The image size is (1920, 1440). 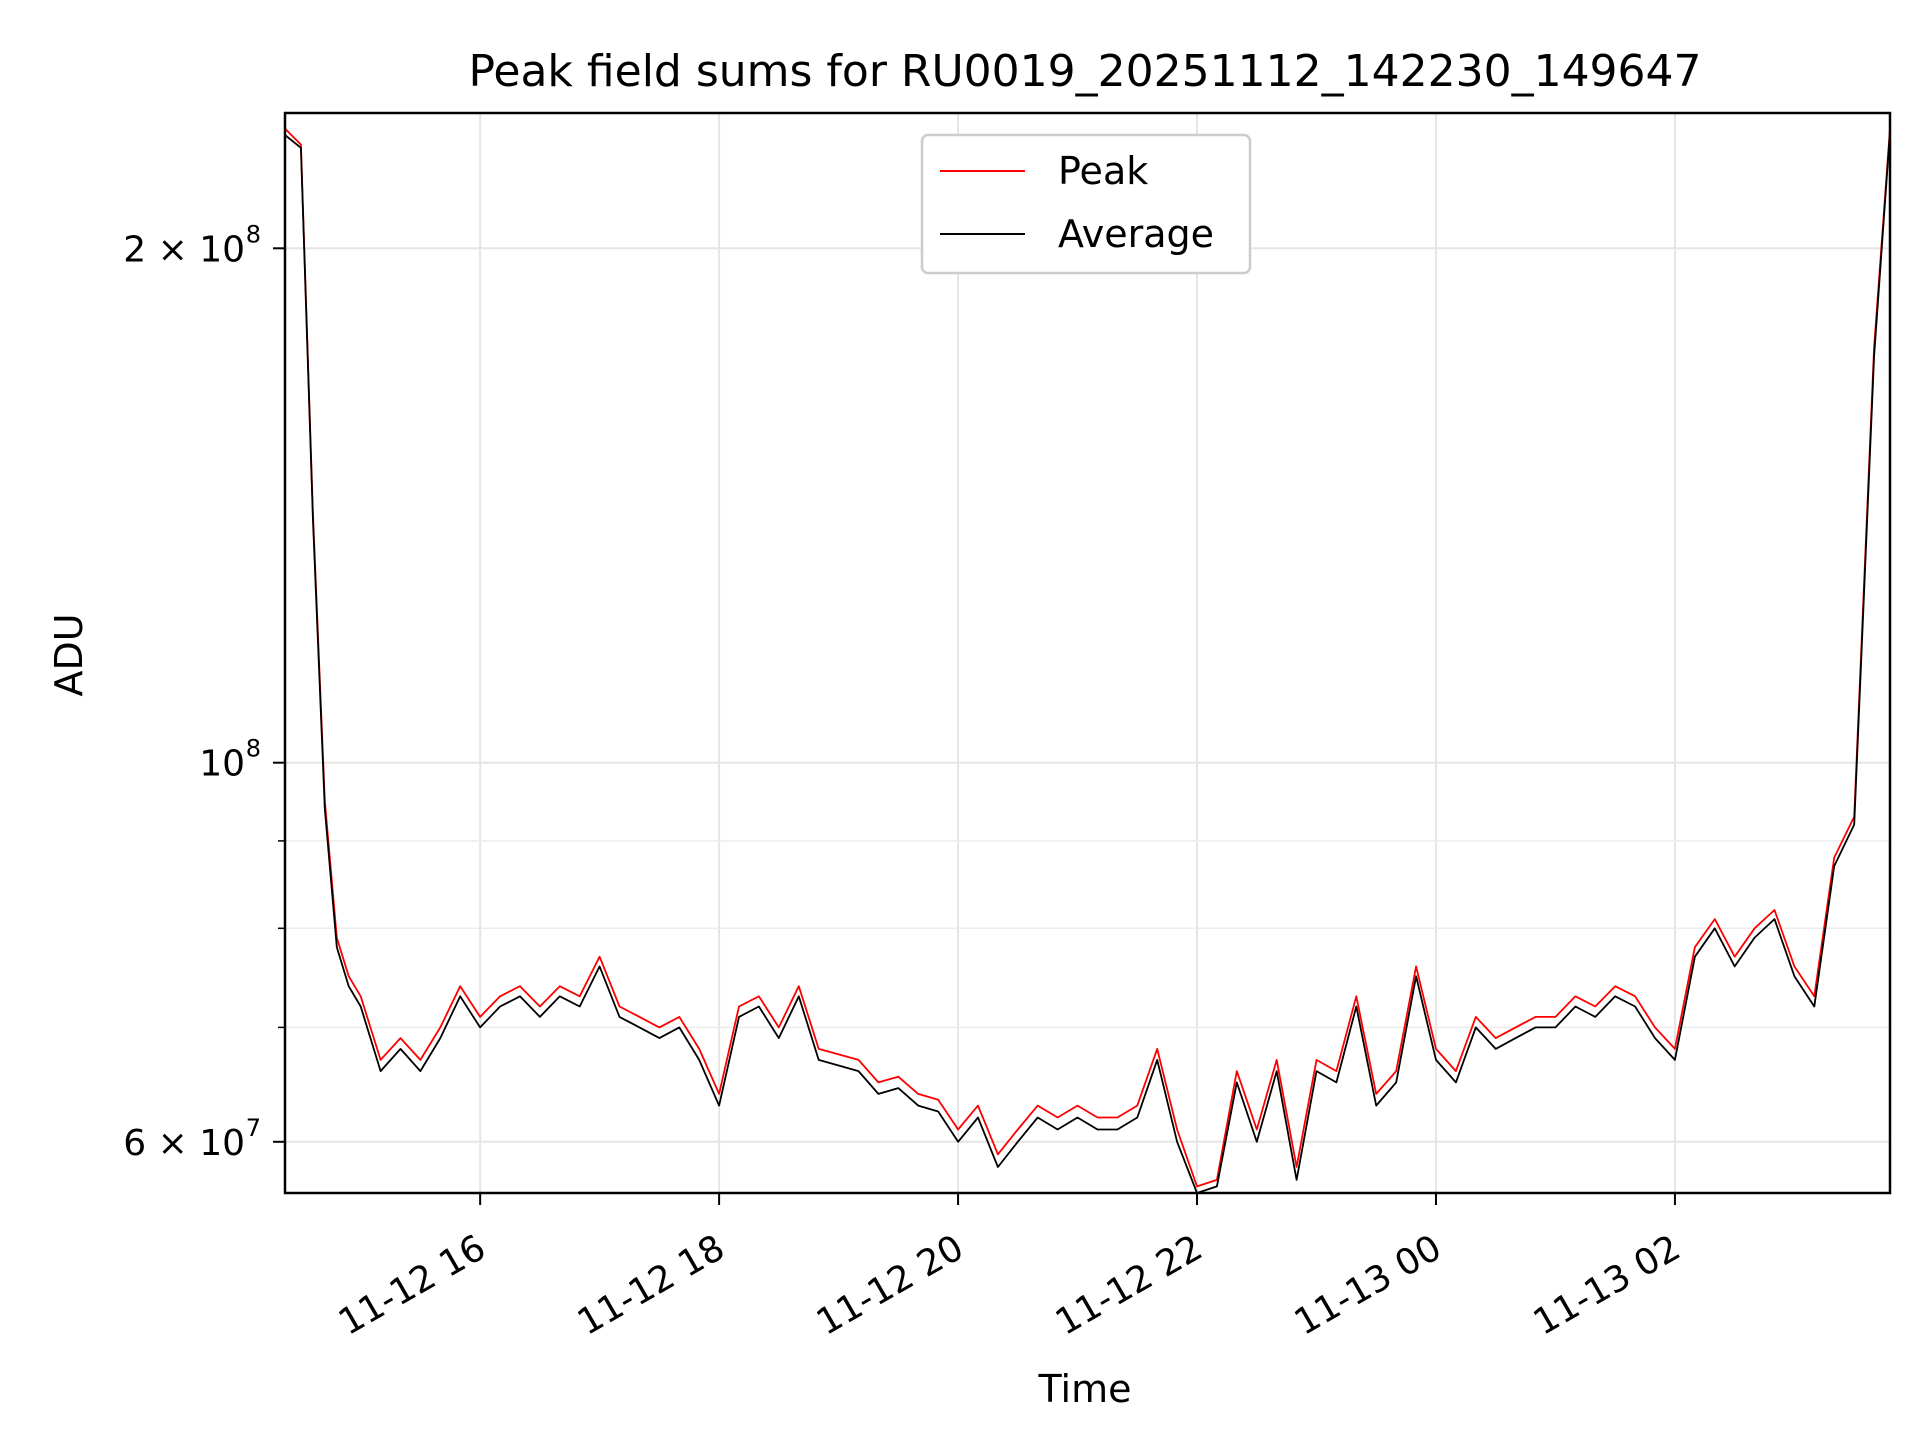 I want to click on x-axis-label: Time, so click(x=1085, y=1389).